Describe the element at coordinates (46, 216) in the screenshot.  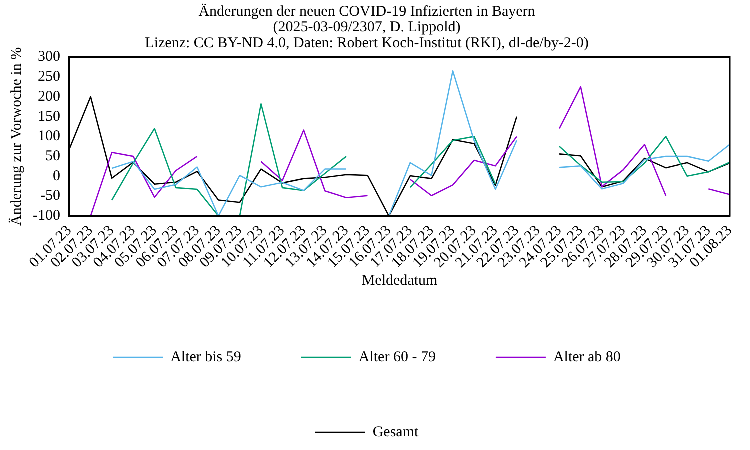
I see `y-tick-label: -100` at that location.